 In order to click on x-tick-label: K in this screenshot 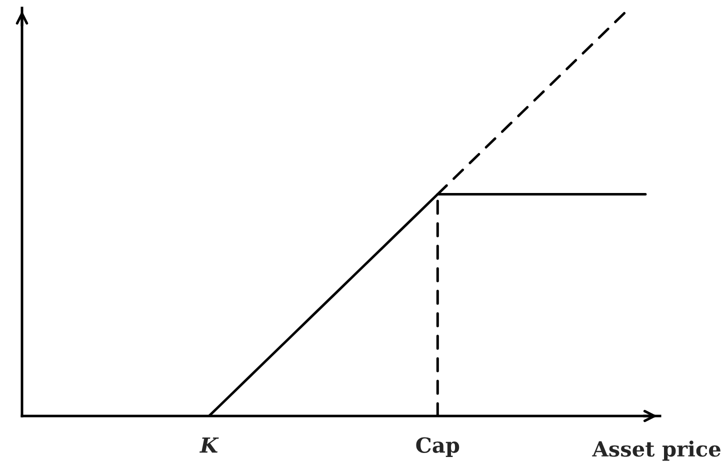, I will do `click(209, 445)`.